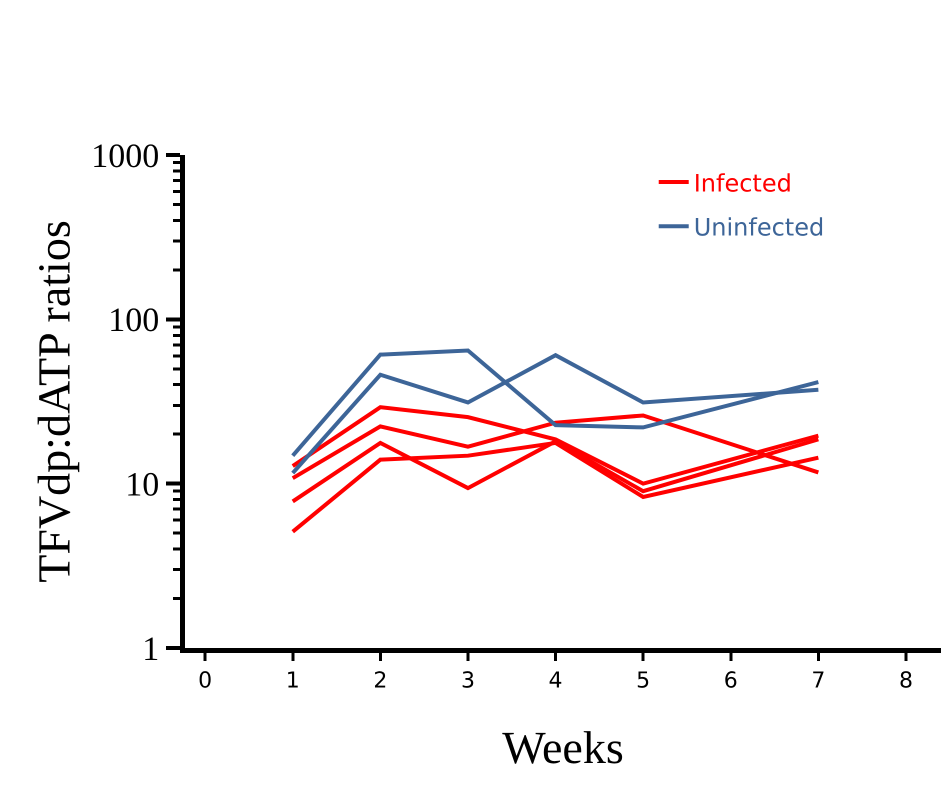 The height and width of the screenshot is (788, 941). I want to click on x-tick-label: 4, so click(555, 681).